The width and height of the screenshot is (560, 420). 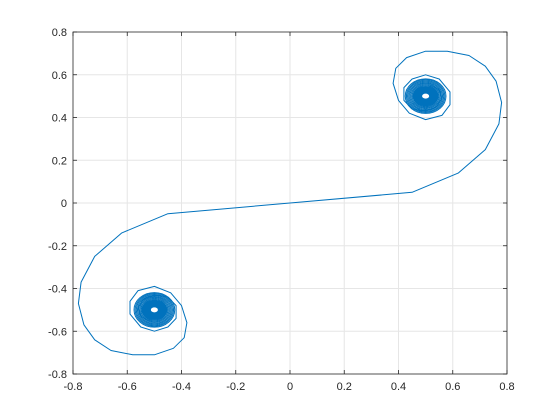 I want to click on x-tick-label: -0.2, so click(x=235, y=387).